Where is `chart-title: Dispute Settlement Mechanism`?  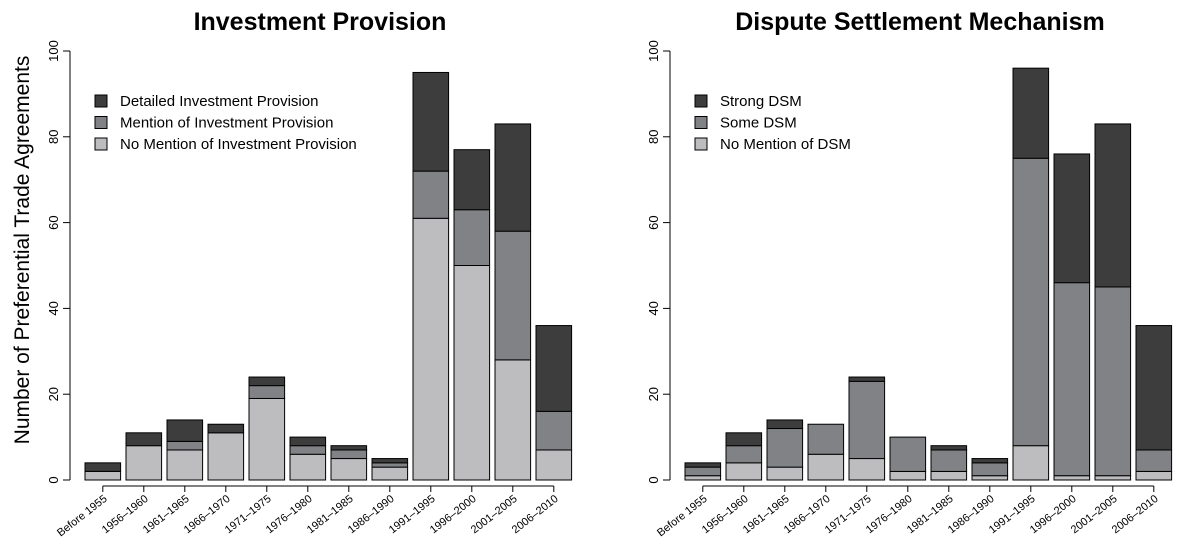 chart-title: Dispute Settlement Mechanism is located at coordinates (920, 22).